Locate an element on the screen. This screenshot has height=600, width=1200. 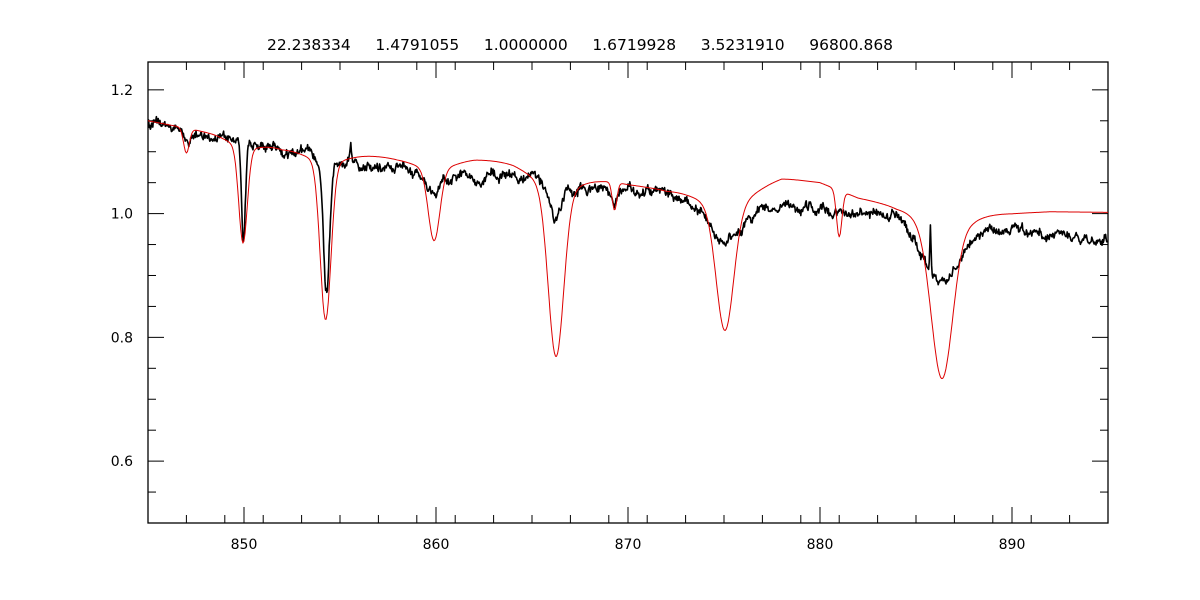
y-tick-label: 1.2 is located at coordinates (122, 91).